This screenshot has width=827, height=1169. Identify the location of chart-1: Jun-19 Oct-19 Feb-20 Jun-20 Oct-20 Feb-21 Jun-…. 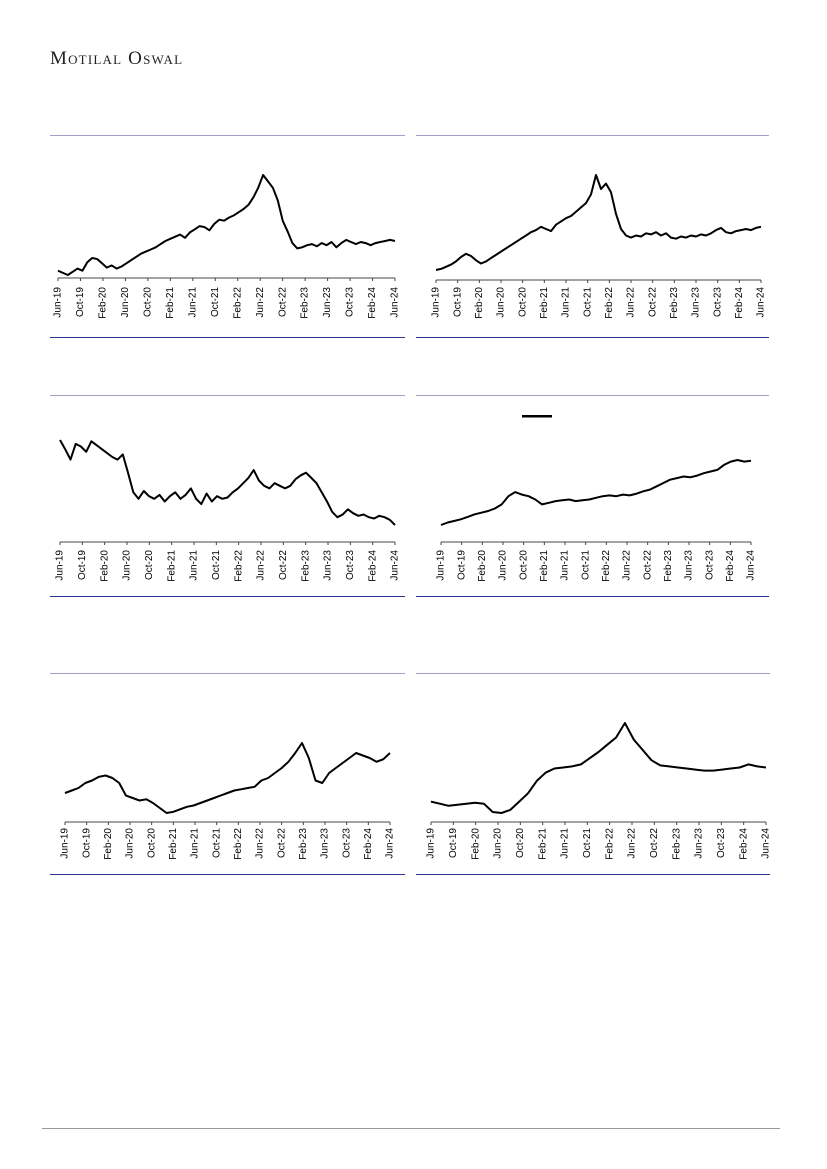
(227, 246).